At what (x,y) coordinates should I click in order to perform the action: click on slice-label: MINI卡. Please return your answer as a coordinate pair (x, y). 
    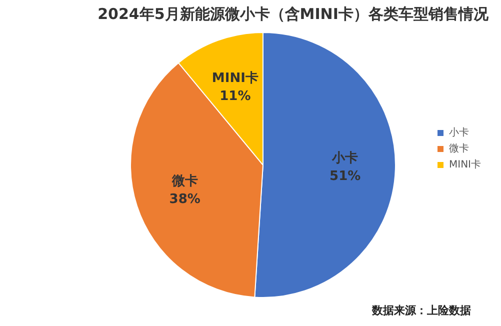
    Looking at the image, I should click on (235, 78).